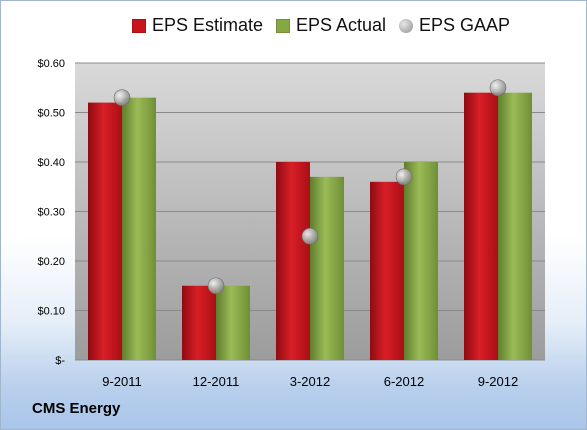 The image size is (587, 430). Describe the element at coordinates (51, 163) in the screenshot. I see `y-tick-label: $0.40` at that location.